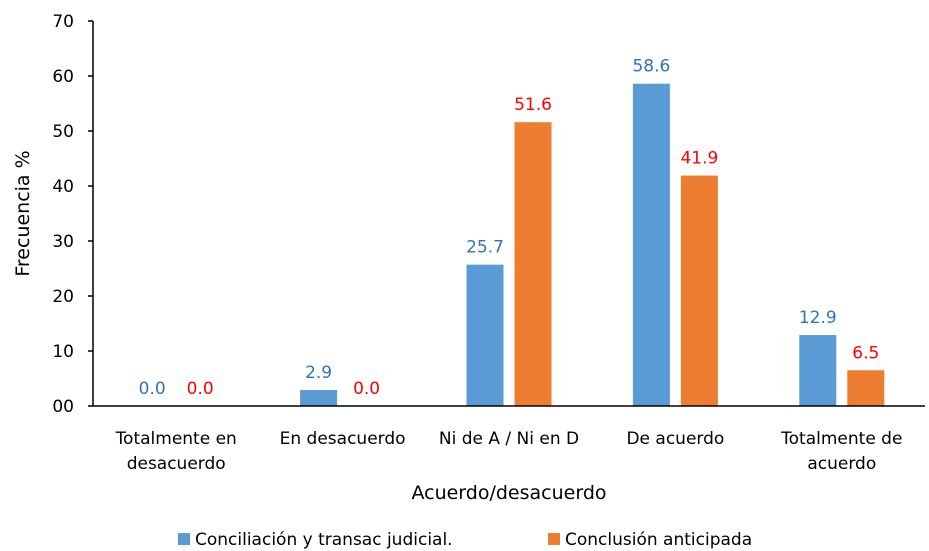 The image size is (929, 551). Describe the element at coordinates (485, 248) in the screenshot. I see `data-label: 25.7` at that location.